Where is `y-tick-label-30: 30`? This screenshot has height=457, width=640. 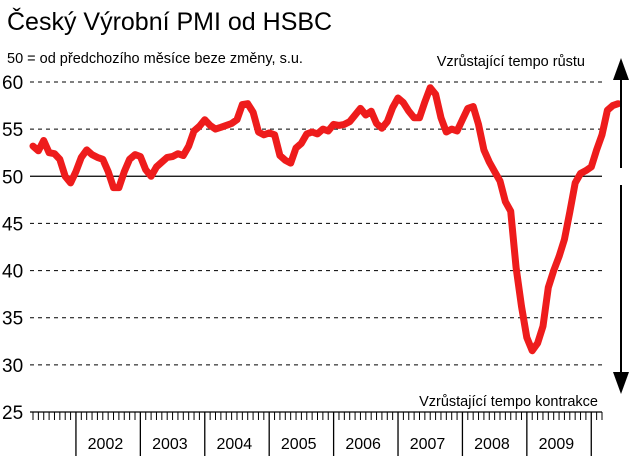 y-tick-label-30: 30 is located at coordinates (12, 366).